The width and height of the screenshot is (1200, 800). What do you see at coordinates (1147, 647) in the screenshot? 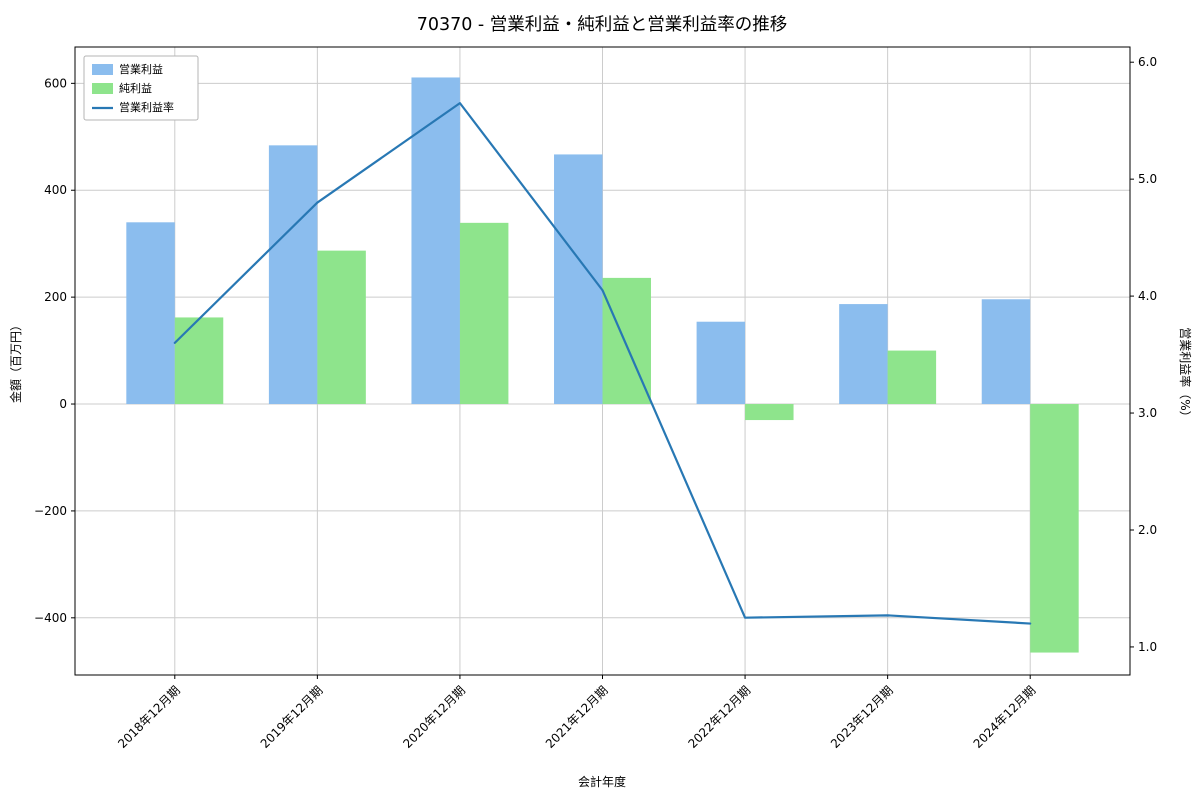
I see `y-right-tick-label: 1.0` at bounding box center [1147, 647].